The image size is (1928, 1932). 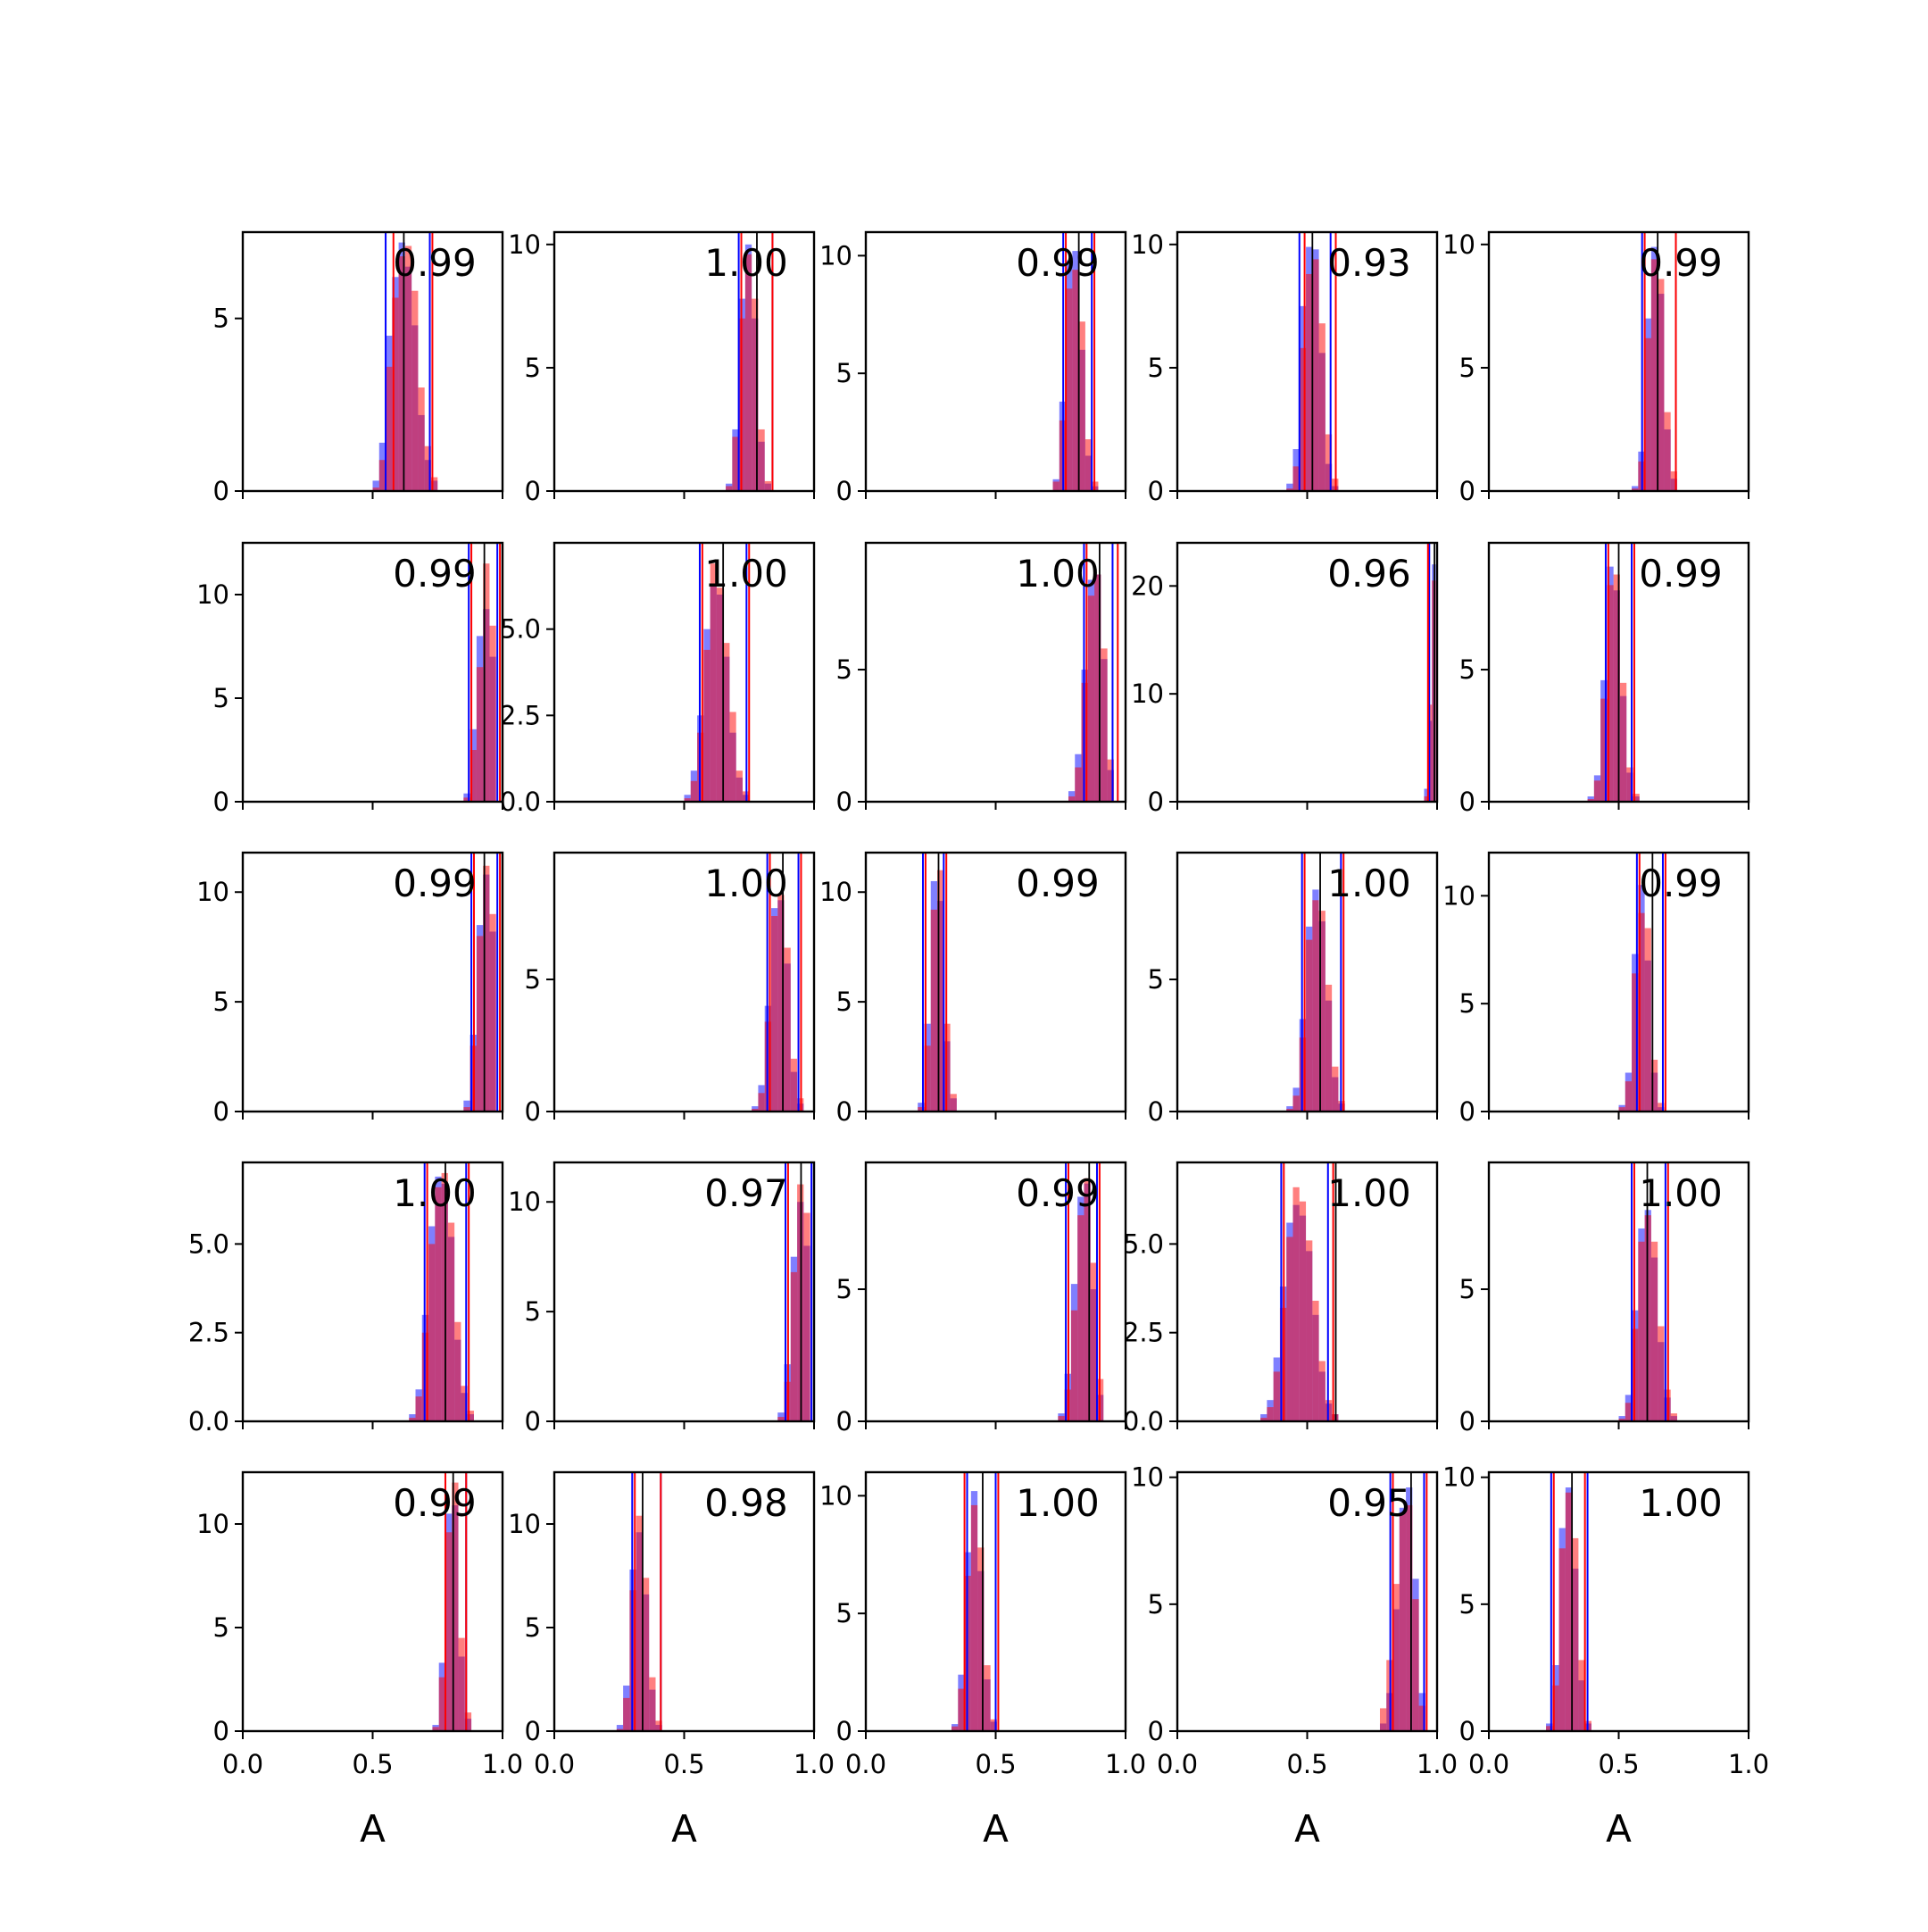 I want to click on y-tick-label: 5.0, so click(x=208, y=1243).